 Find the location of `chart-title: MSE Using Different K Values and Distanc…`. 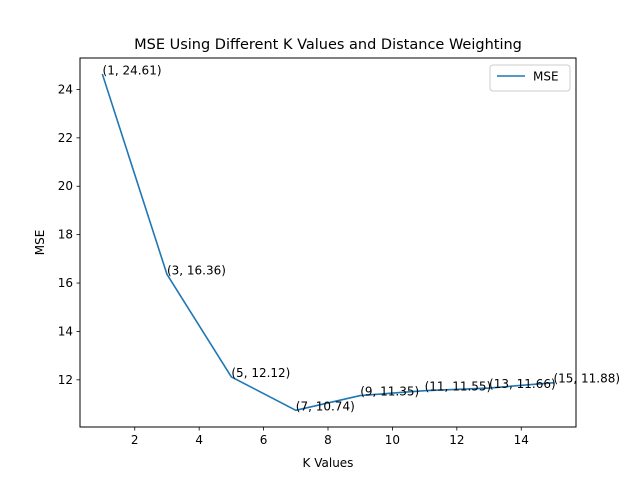

chart-title: MSE Using Different K Values and Distanc… is located at coordinates (328, 45).